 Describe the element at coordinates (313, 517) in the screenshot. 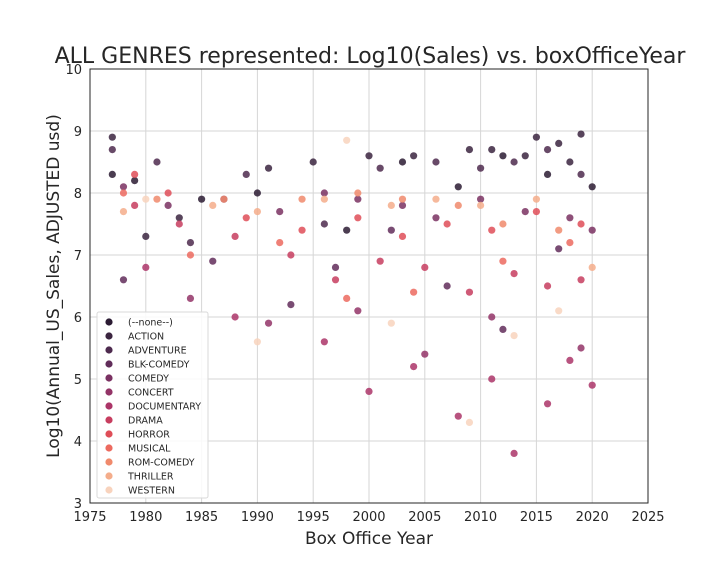

I see `x-tick-label: 1995` at that location.